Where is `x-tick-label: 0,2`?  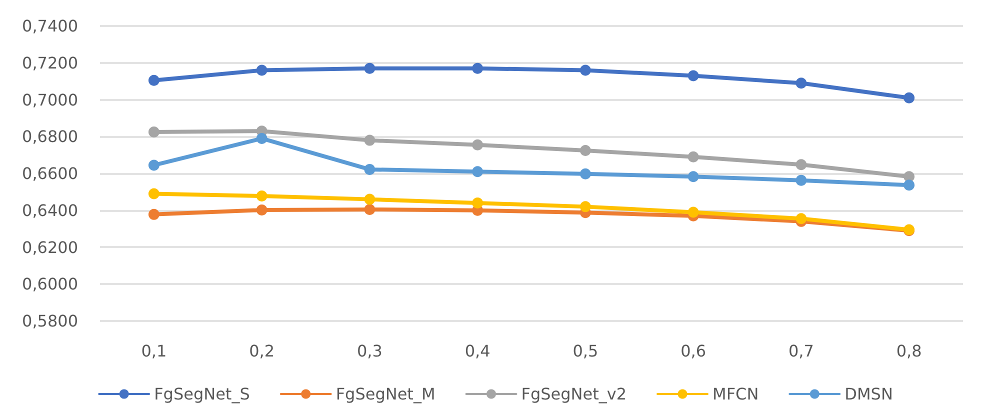 x-tick-label: 0,2 is located at coordinates (262, 351).